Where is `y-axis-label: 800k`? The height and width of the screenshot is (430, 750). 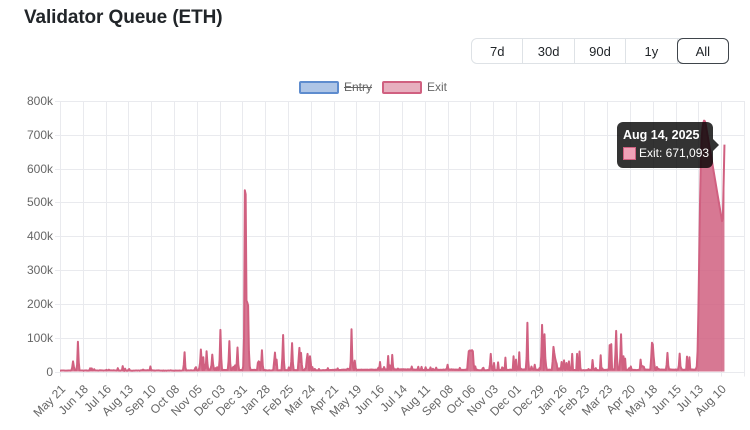
y-axis-label: 800k is located at coordinates (39, 101).